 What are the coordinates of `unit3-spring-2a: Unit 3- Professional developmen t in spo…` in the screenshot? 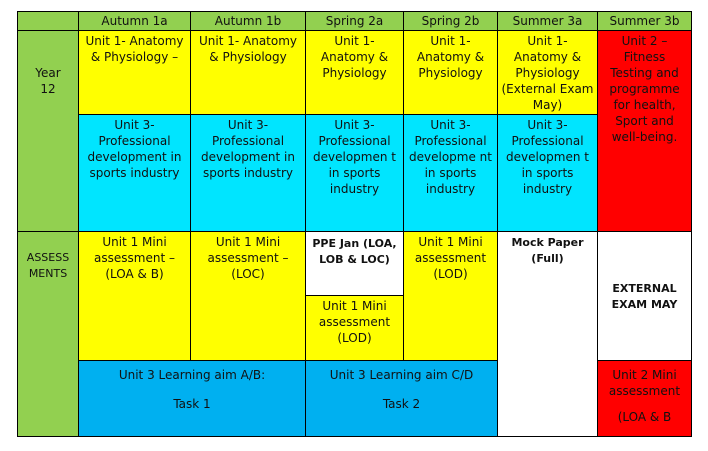 It's located at (354, 173).